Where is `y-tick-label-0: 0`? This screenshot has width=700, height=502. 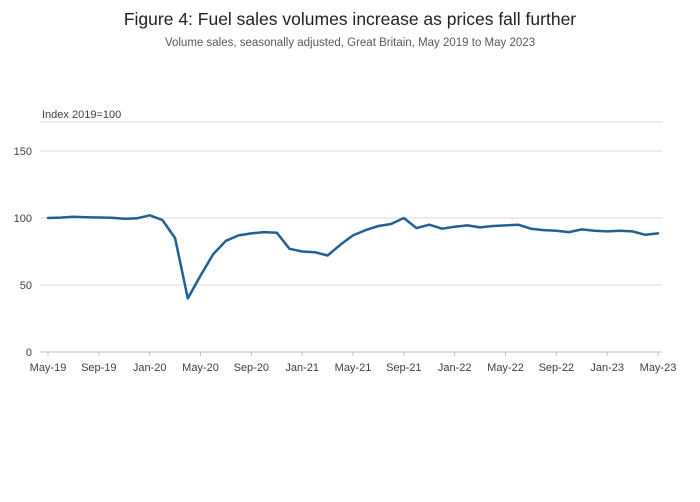
y-tick-label-0: 0 is located at coordinates (29, 353).